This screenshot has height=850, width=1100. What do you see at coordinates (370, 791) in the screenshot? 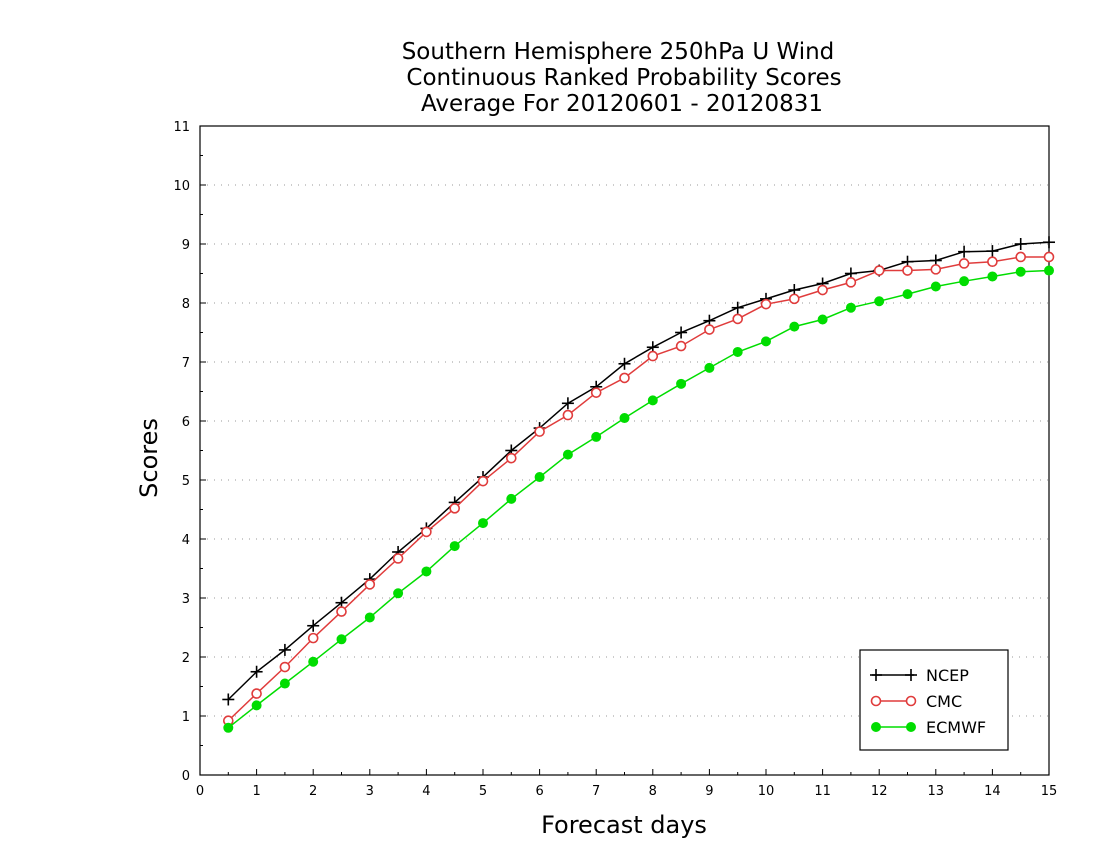
I see `x-tick-label: 3` at bounding box center [370, 791].